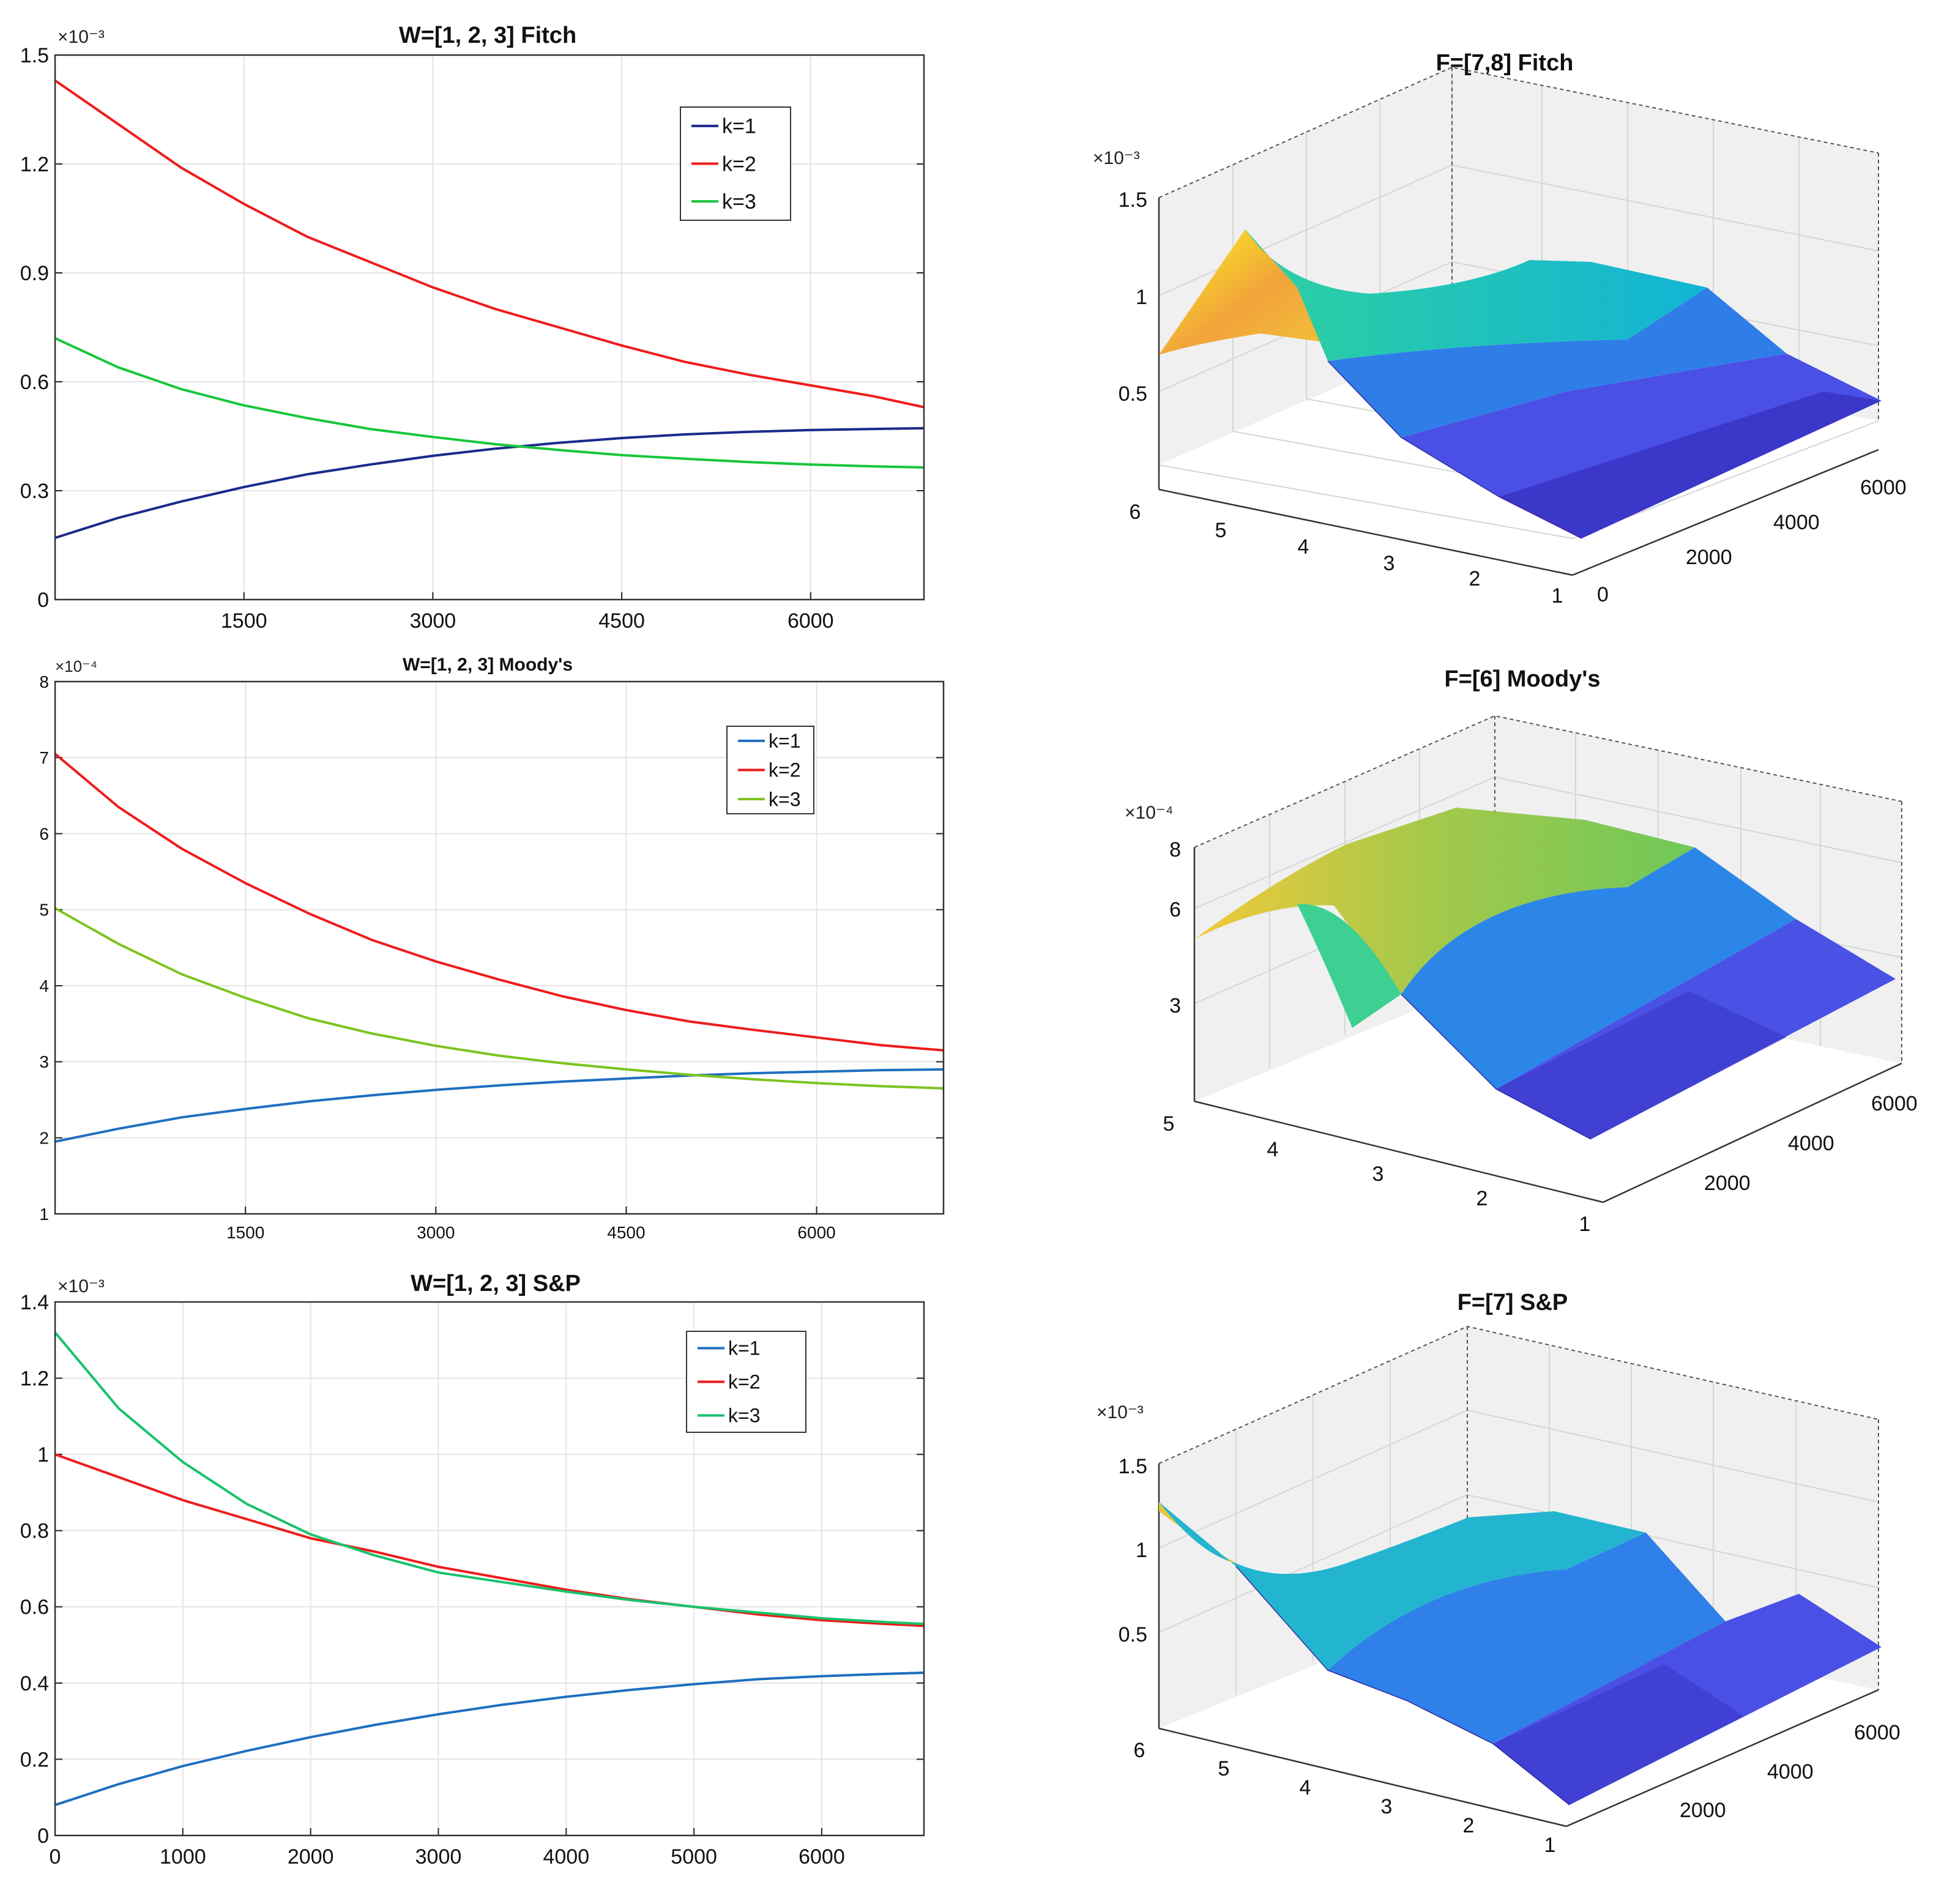 The image size is (1936, 1904). Describe the element at coordinates (34, 1759) in the screenshot. I see `y-tick-label: 0.2` at that location.